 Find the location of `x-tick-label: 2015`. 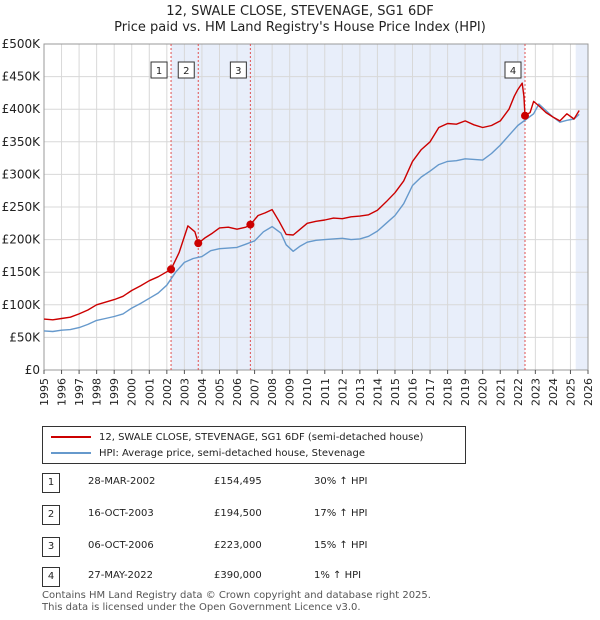

x-tick-label: 2015 is located at coordinates (395, 392).